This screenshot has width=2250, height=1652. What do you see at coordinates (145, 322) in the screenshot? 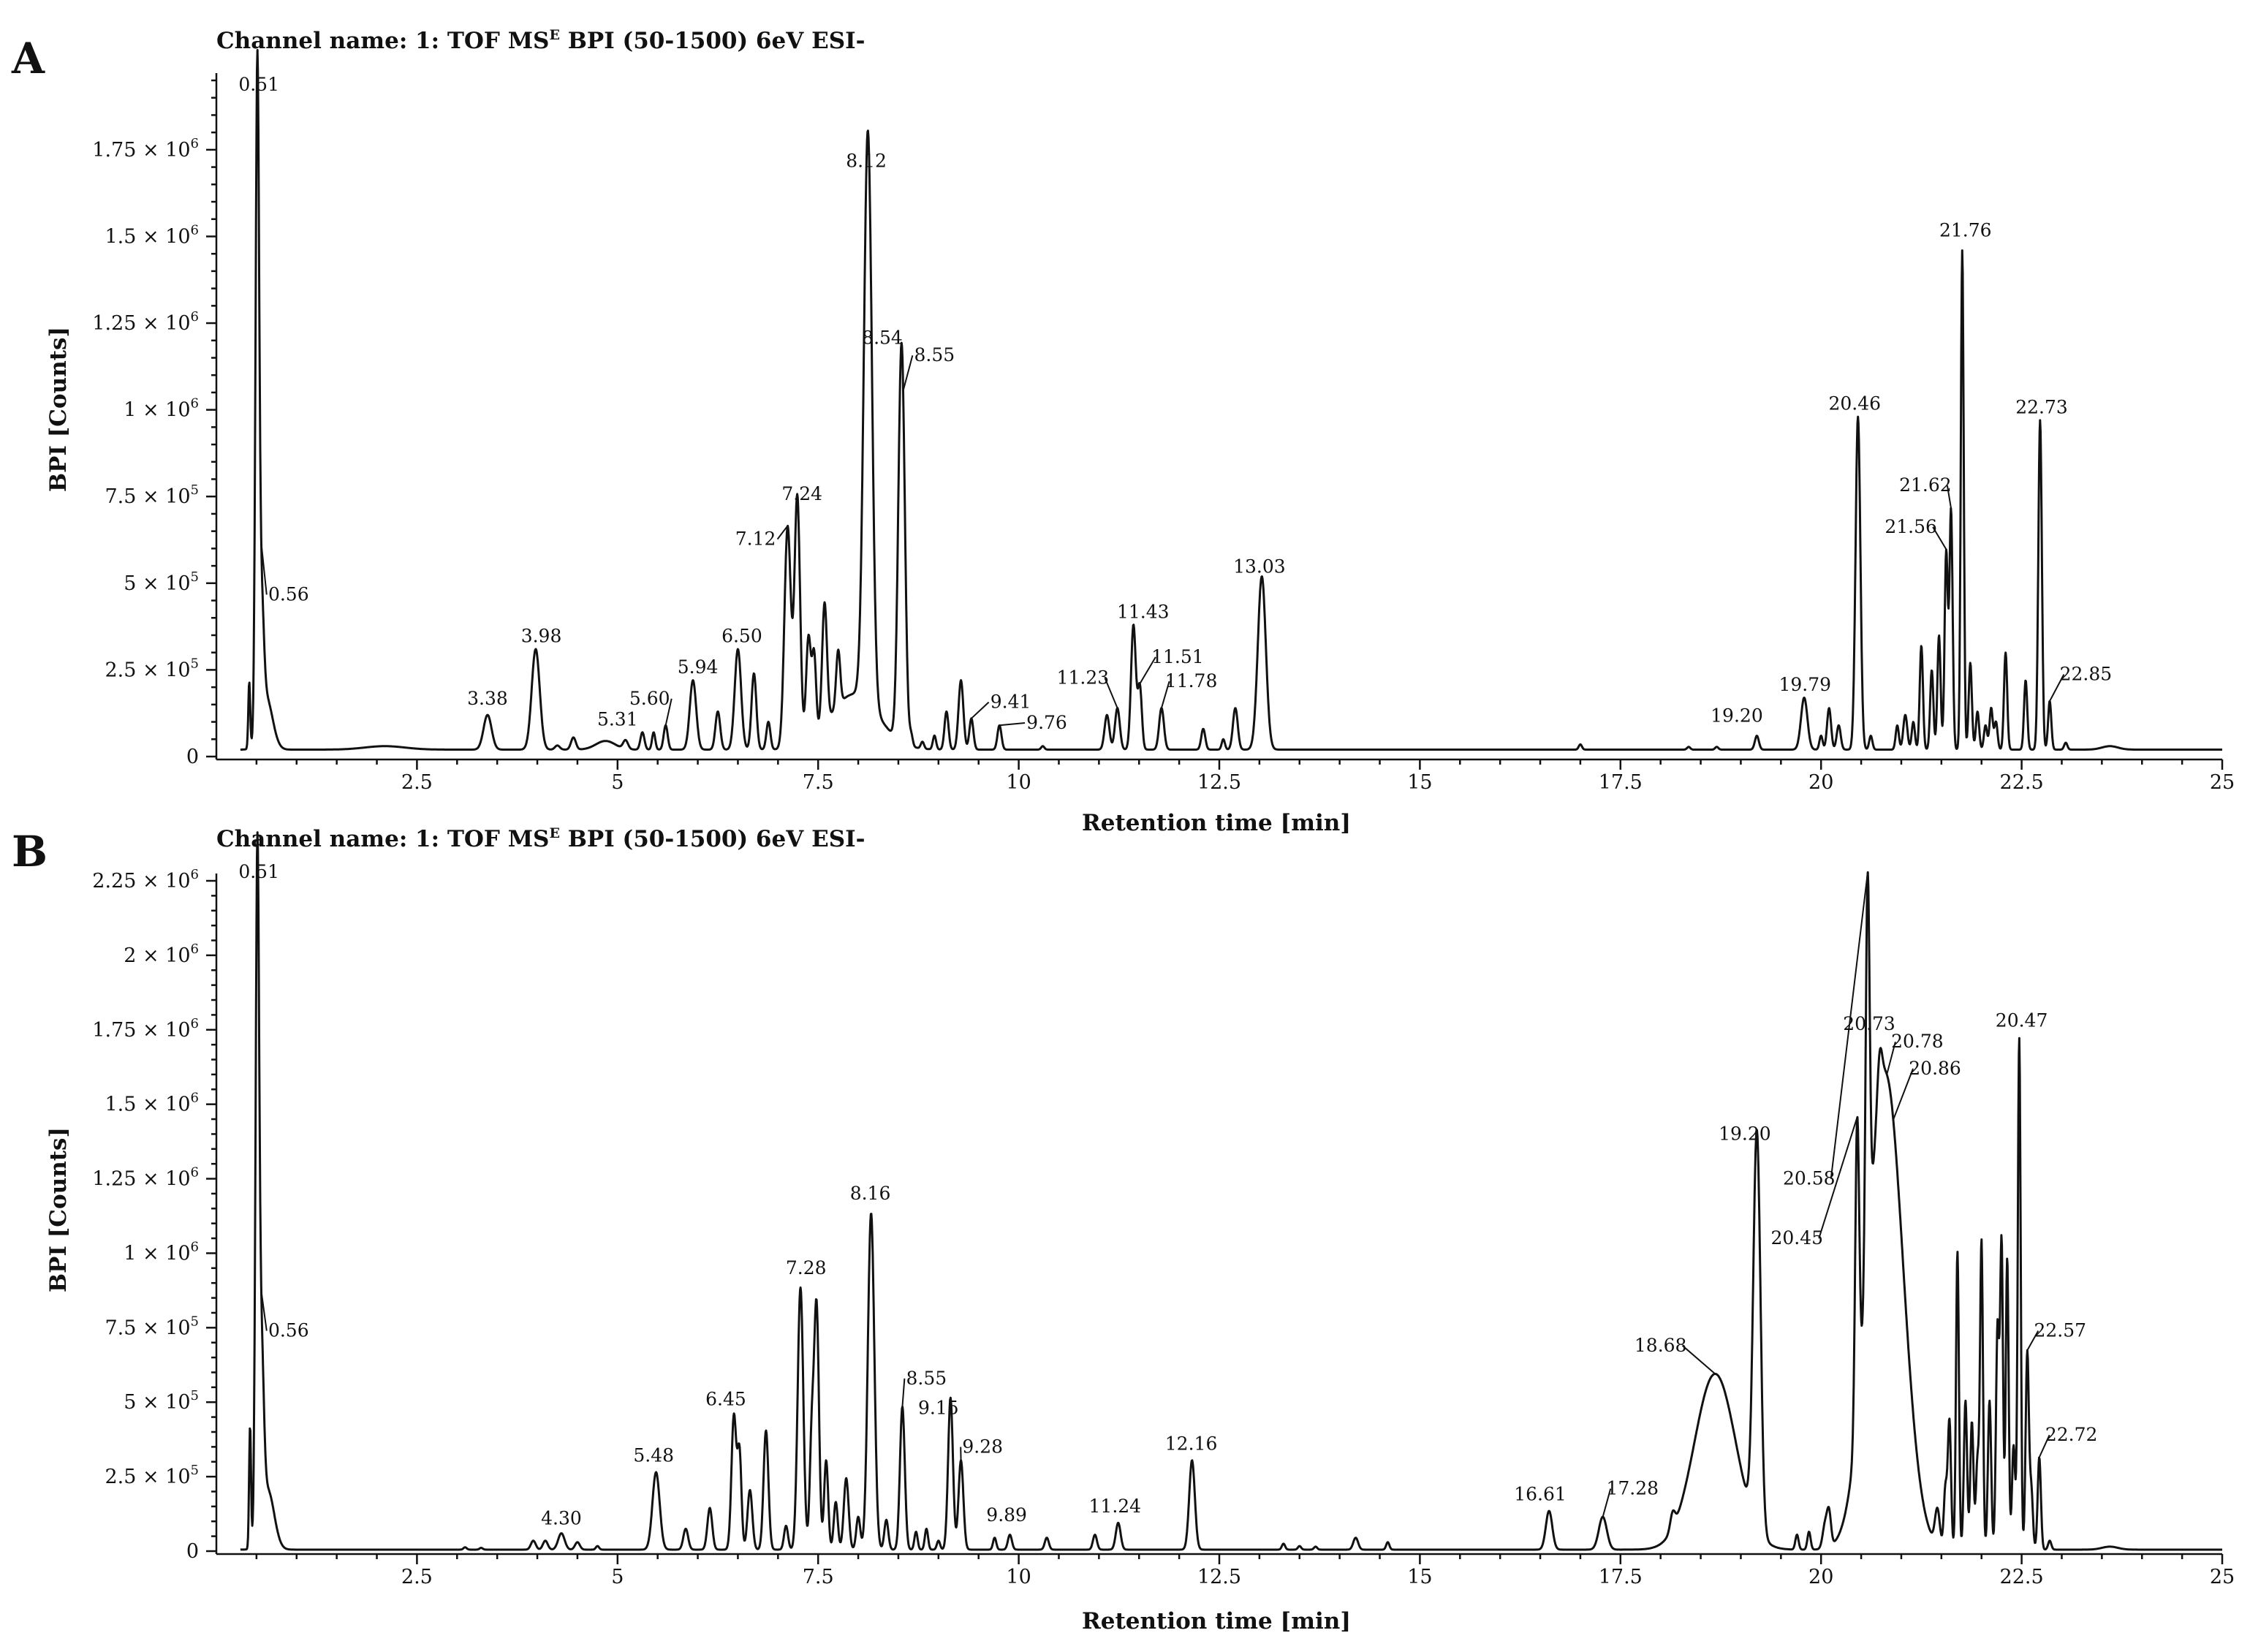
I see `panel-a-y-tick-label: 1.25 × 10⁶` at bounding box center [145, 322].